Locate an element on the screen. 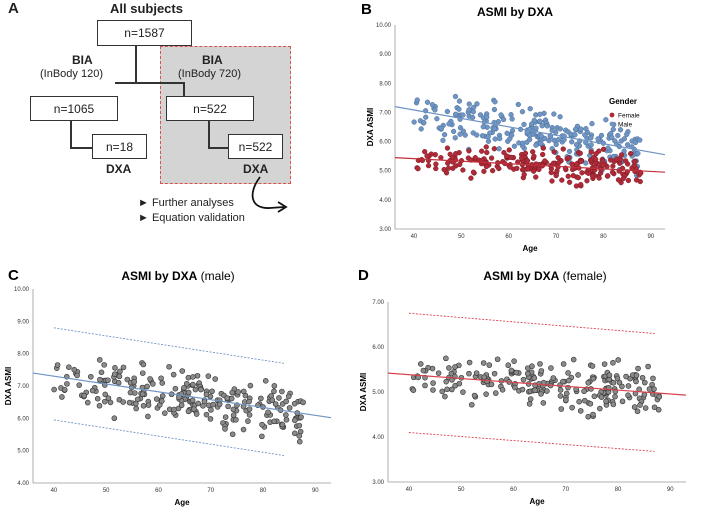 The width and height of the screenshot is (709, 508). box-bia1: n=1065 is located at coordinates (74, 108).